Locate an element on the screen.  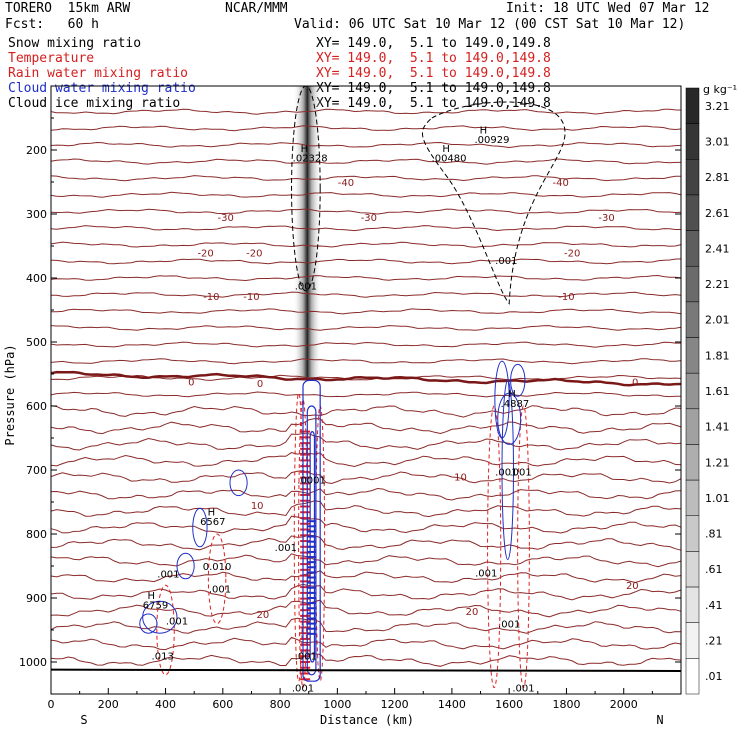
x-tick-label: 1600 is located at coordinates (509, 704).